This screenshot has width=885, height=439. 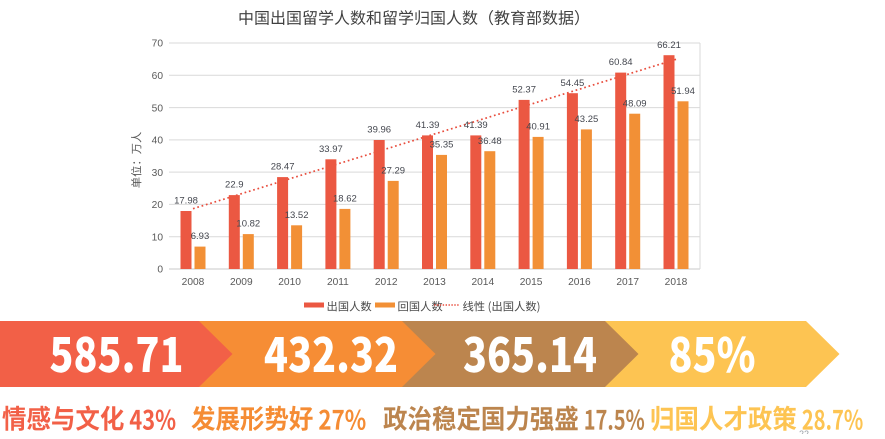 I want to click on svg-text: 2014, so click(x=482, y=282).